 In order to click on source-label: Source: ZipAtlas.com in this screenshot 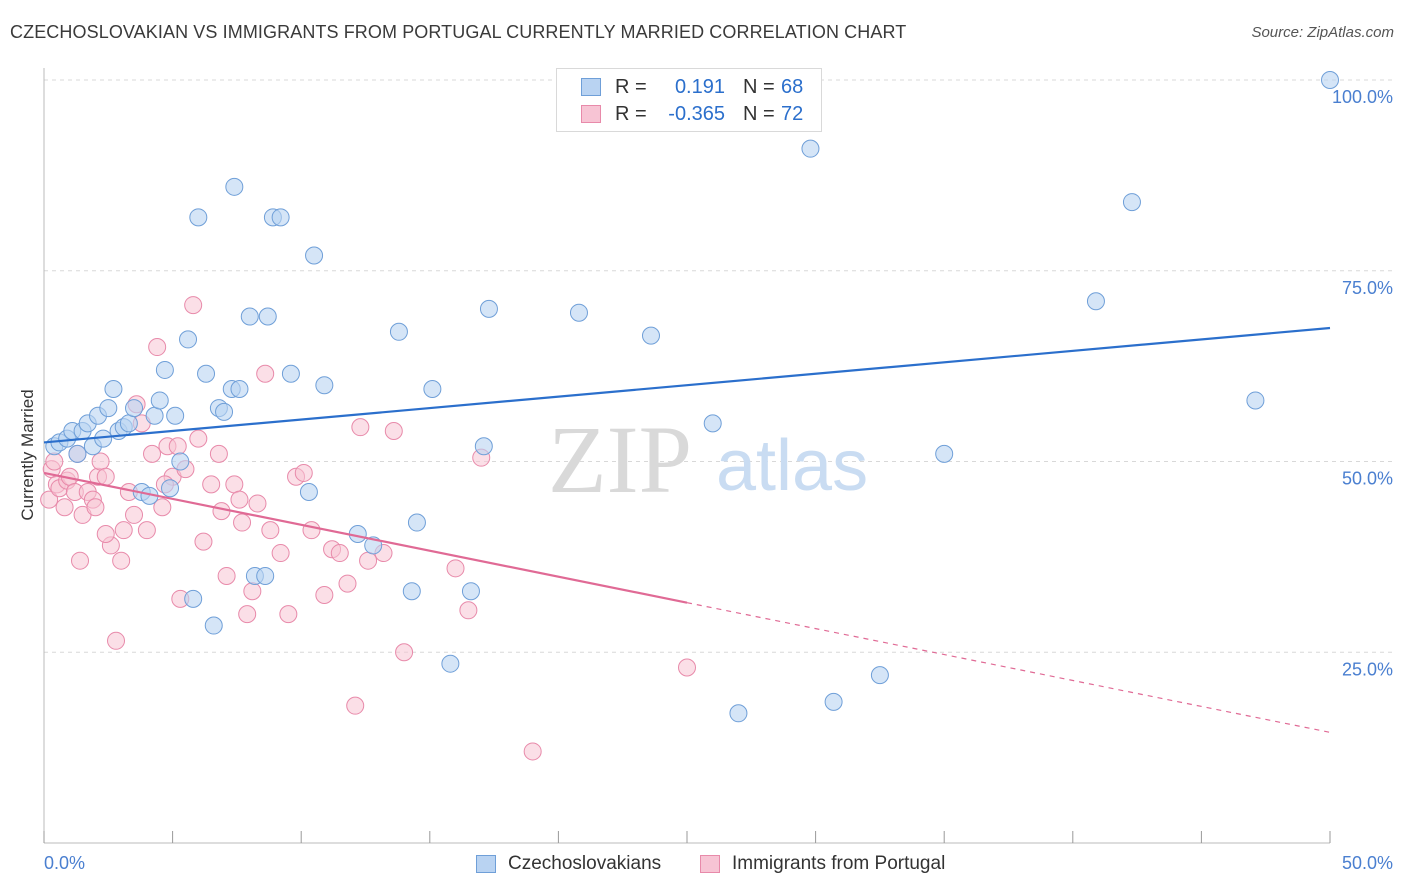, I will do `click(1322, 32)`.